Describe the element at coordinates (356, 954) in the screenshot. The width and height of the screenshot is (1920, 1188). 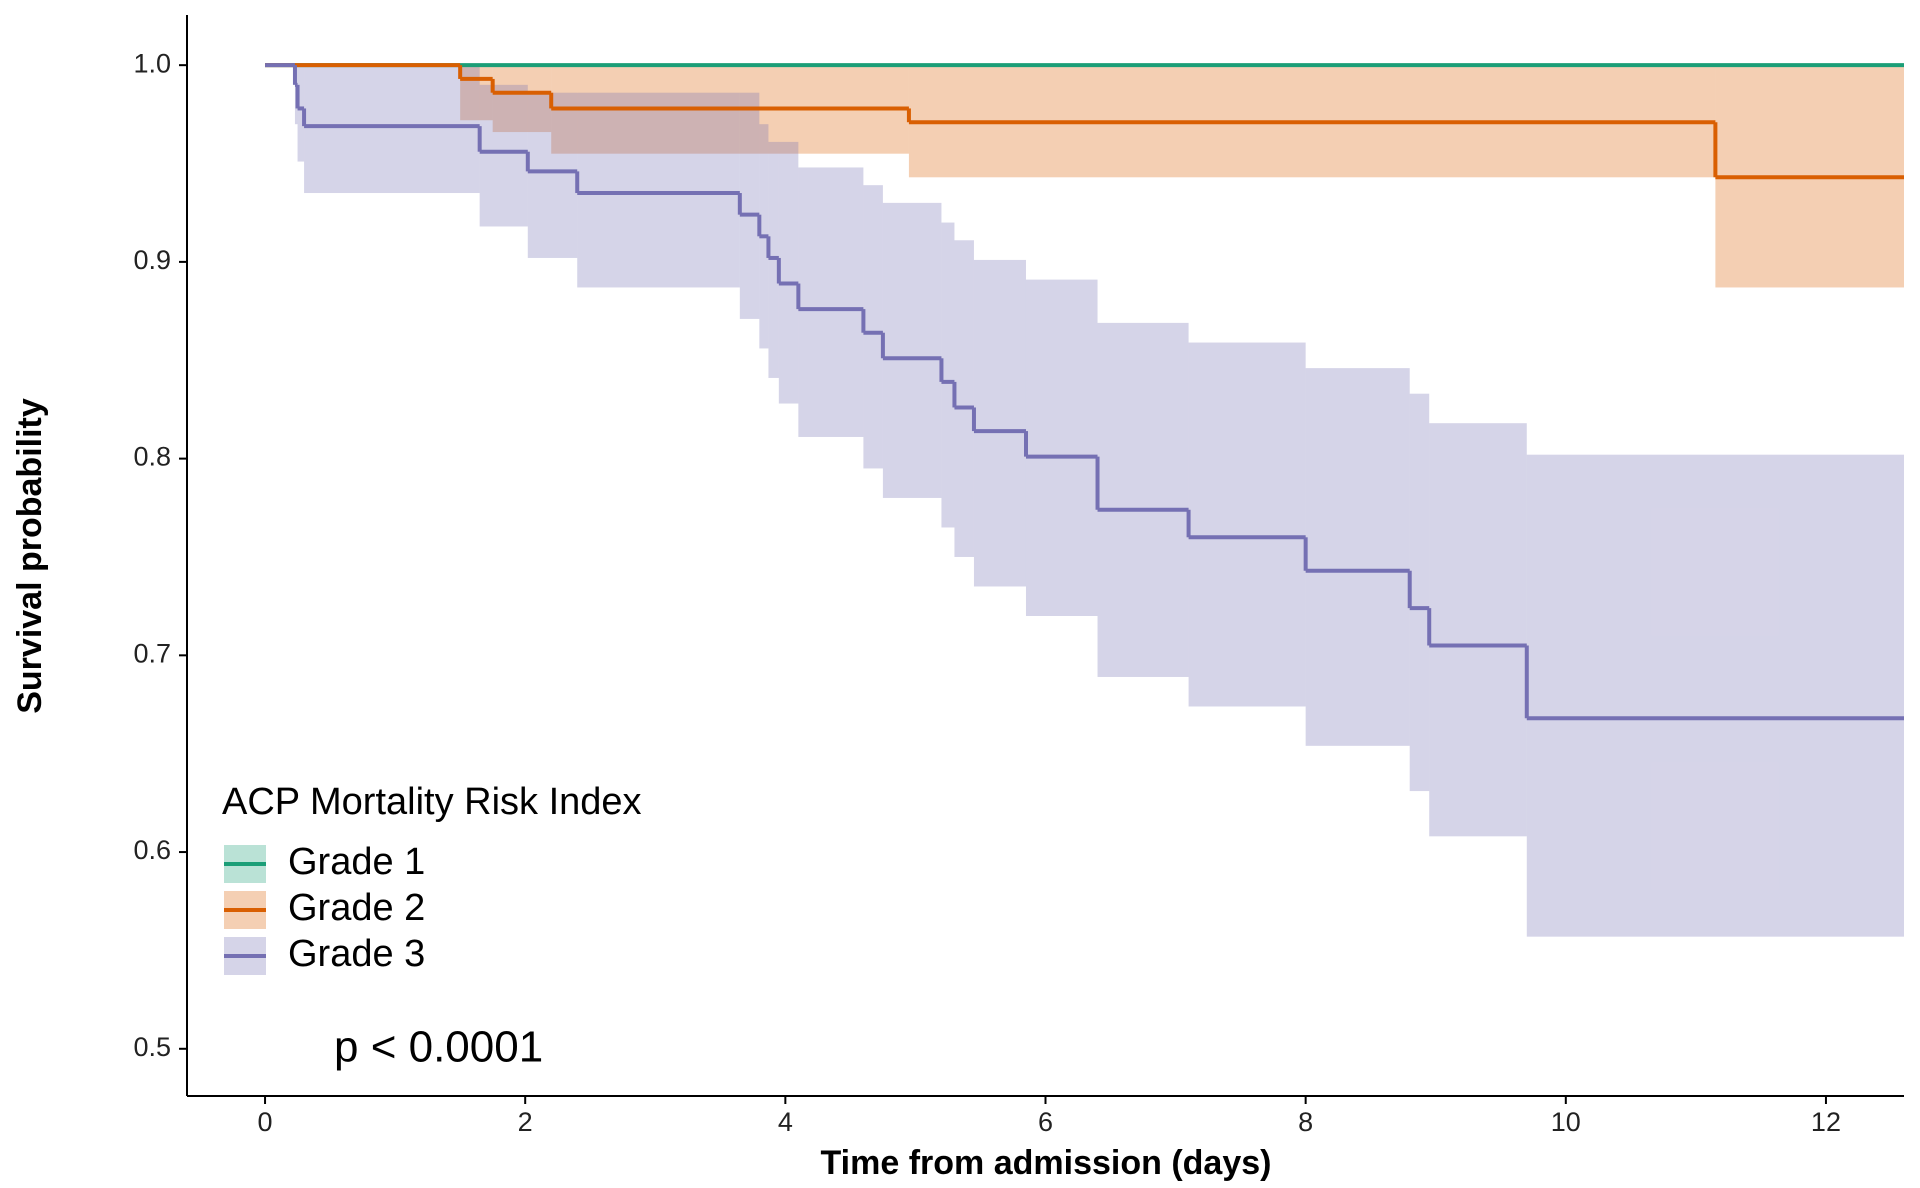
I see `legend-label: Grade 3` at that location.